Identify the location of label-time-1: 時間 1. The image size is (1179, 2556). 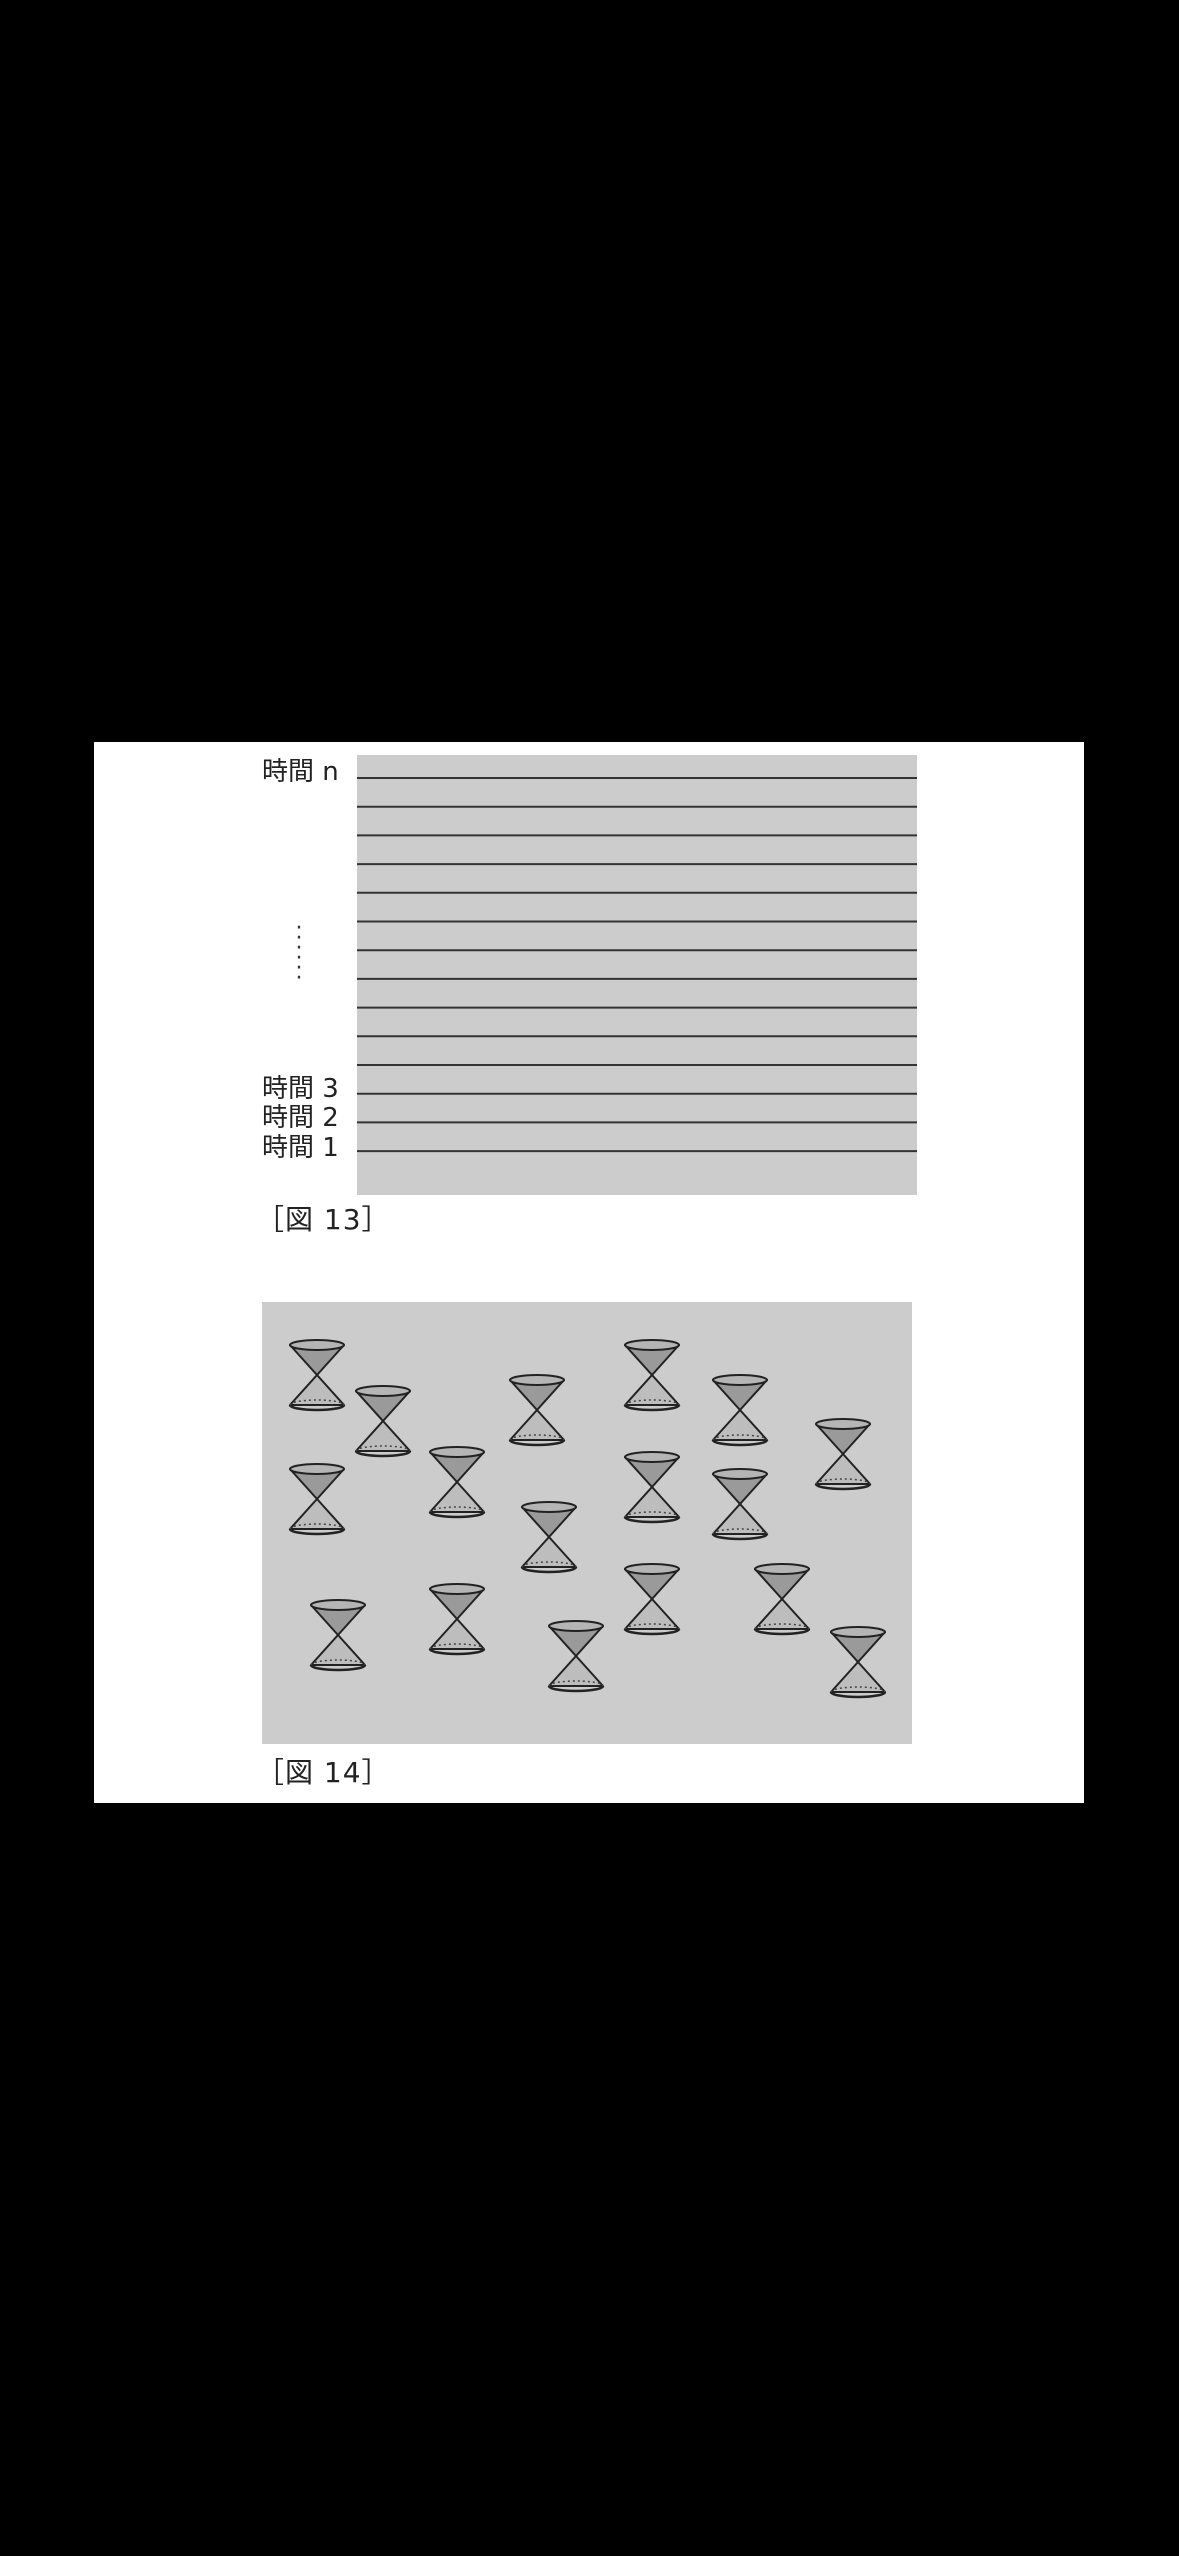
(300, 1148).